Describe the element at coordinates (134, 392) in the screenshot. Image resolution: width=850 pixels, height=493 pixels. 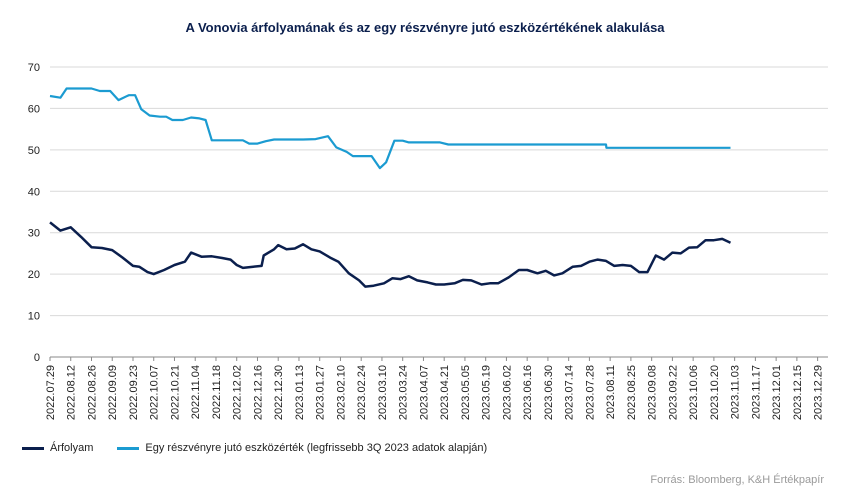
I see `x-tick-label: 2022.09.23` at that location.